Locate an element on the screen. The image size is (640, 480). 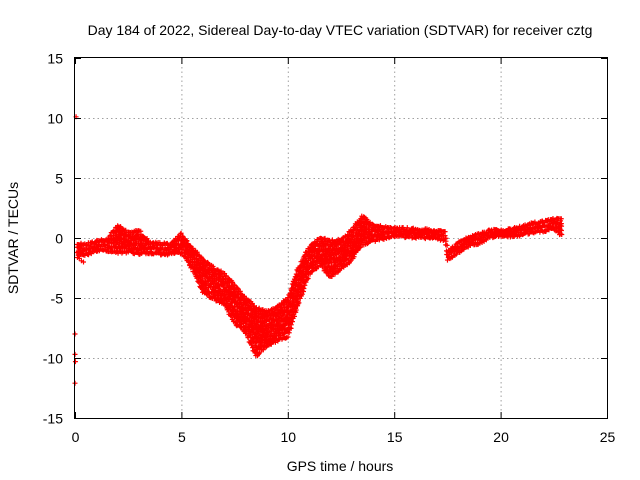
x-tick-label: 15 is located at coordinates (395, 437).